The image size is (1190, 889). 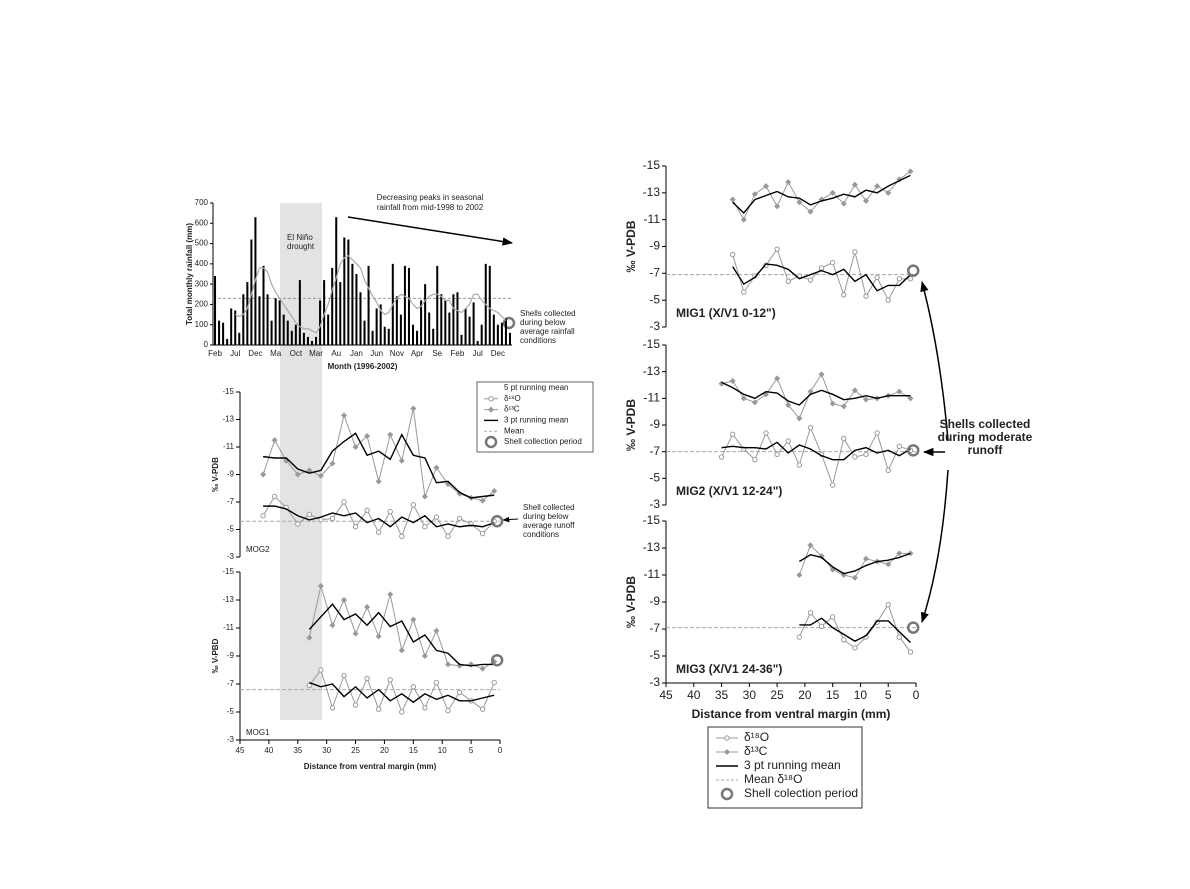 What do you see at coordinates (792, 765) in the screenshot?
I see `legend-label: 3 pt running mean` at bounding box center [792, 765].